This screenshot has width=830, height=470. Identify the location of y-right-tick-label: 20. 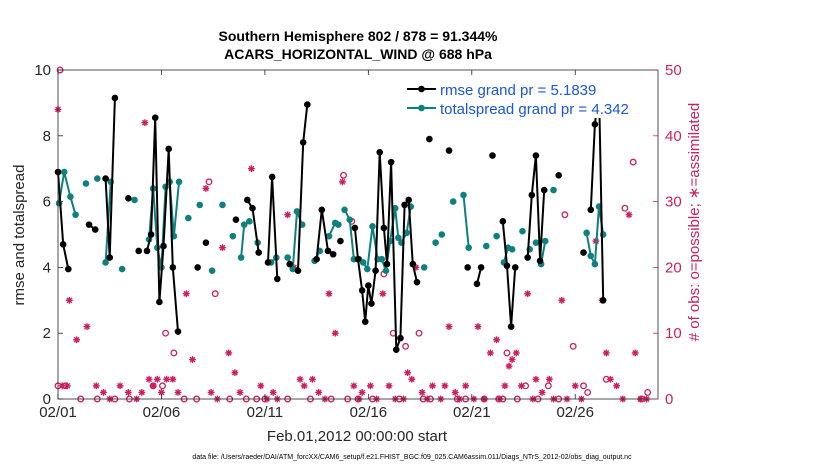
(673, 267).